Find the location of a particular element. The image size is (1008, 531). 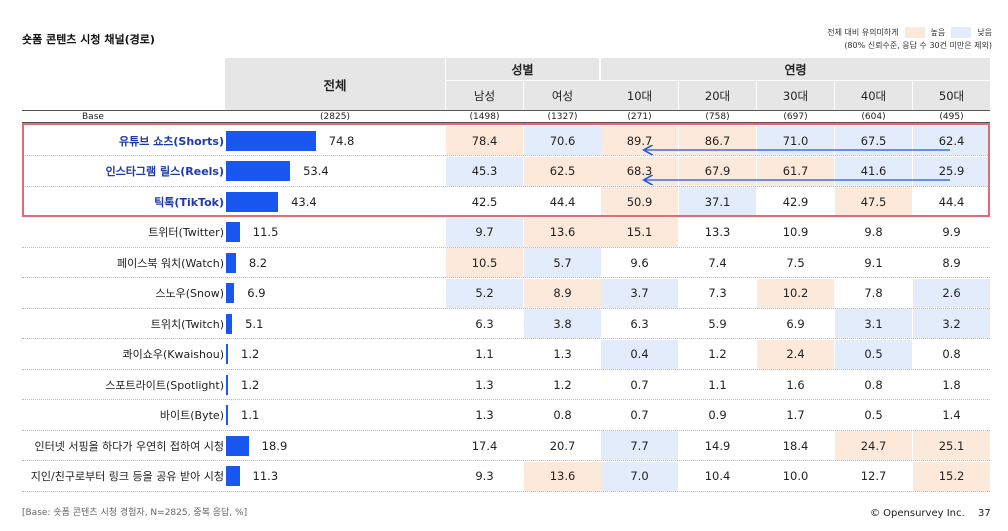

total-value: 18.9 is located at coordinates (274, 445).